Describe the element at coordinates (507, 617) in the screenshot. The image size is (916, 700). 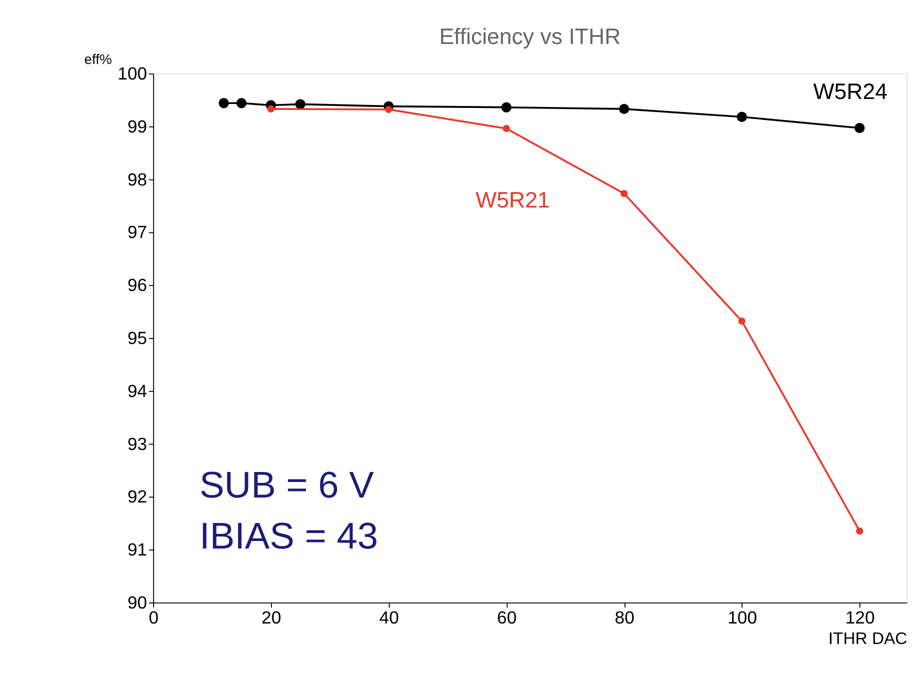
I see `x-tick-label: 60` at that location.